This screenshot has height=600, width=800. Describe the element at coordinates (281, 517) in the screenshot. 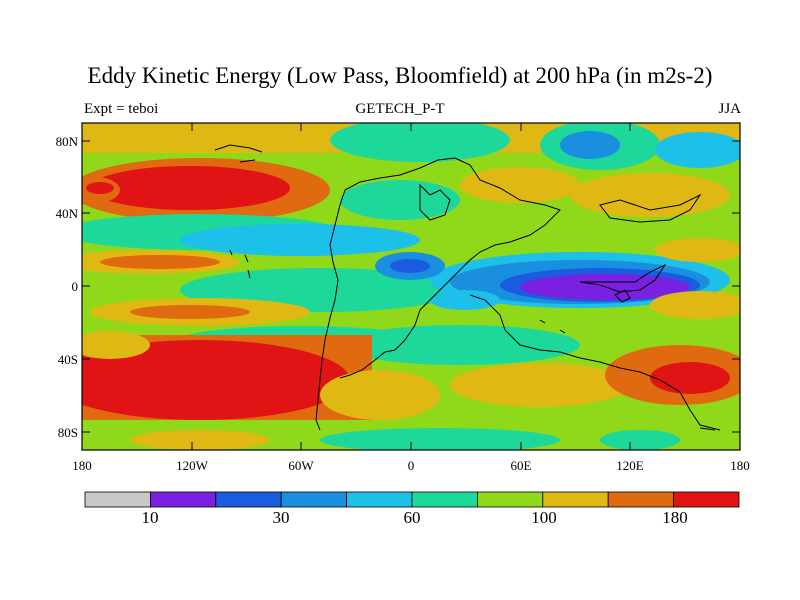

I see `colorbar-label-30: 30` at that location.